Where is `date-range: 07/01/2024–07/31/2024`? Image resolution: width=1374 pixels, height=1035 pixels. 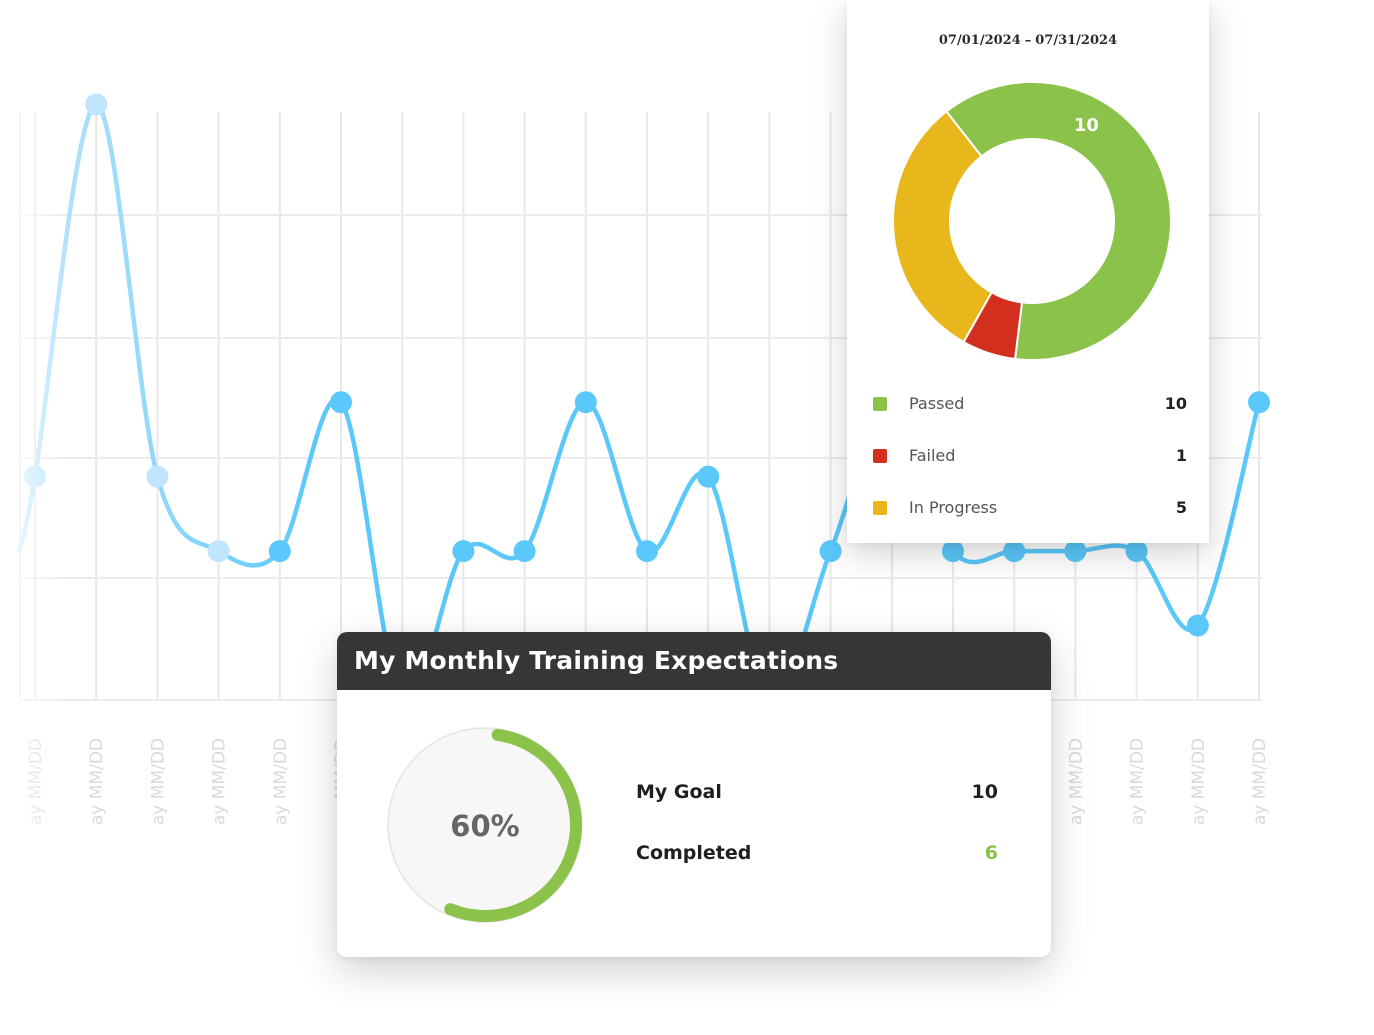
date-range: 07/01/2024–07/31/2024 is located at coordinates (1028, 40).